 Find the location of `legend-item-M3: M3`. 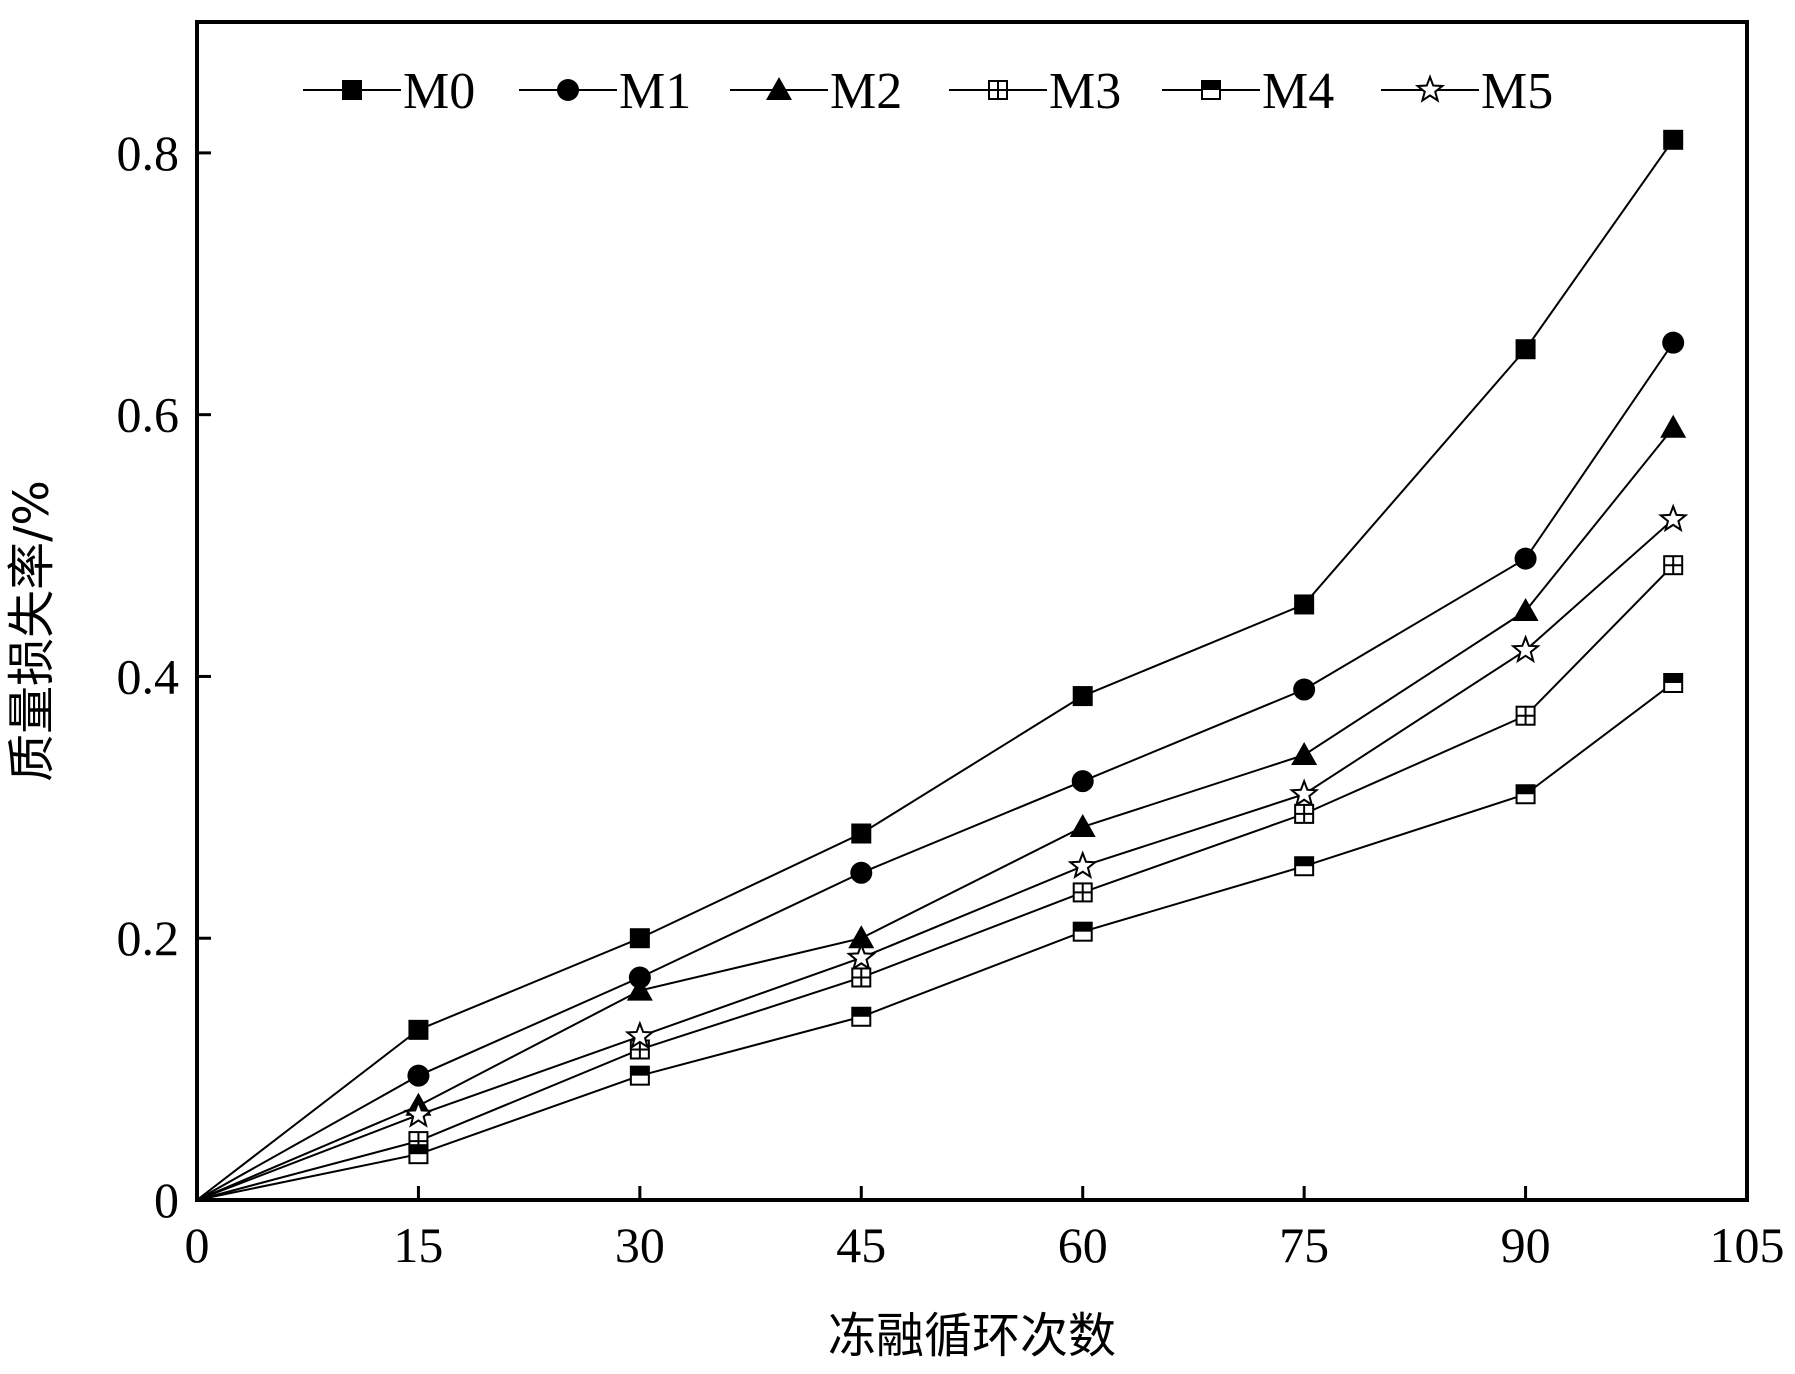

legend-item-M3: M3 is located at coordinates (1035, 91).